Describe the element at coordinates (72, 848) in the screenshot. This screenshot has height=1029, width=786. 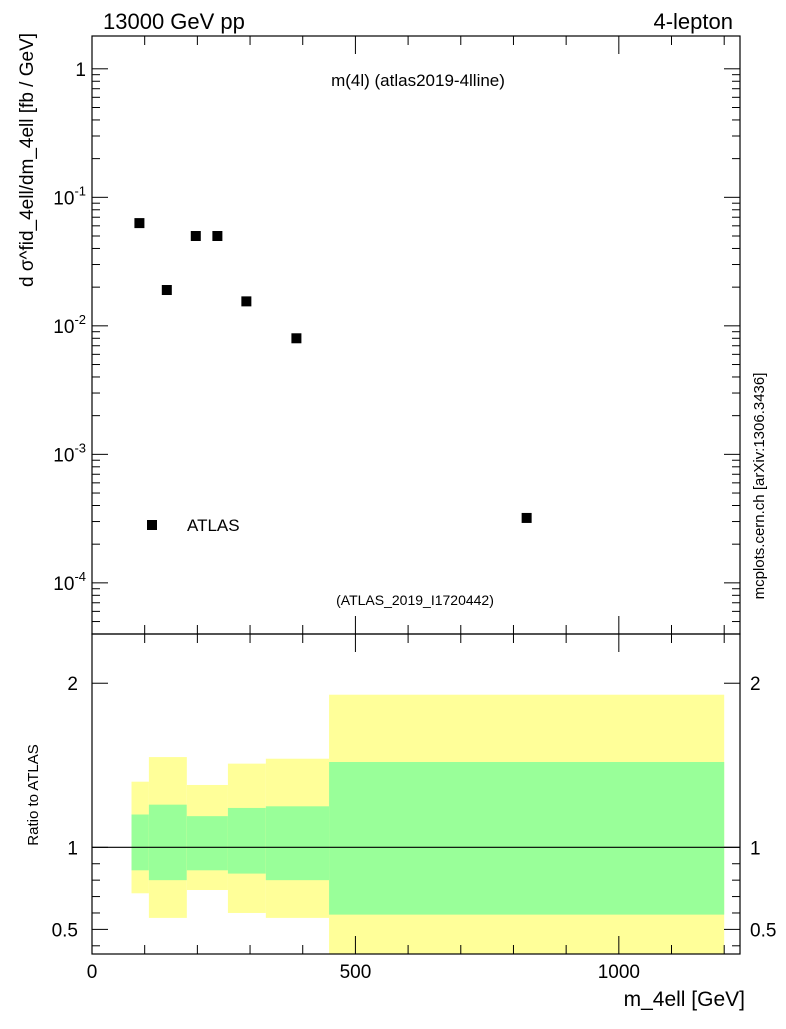
I see `ratio-y-tick-label-left: 1` at that location.